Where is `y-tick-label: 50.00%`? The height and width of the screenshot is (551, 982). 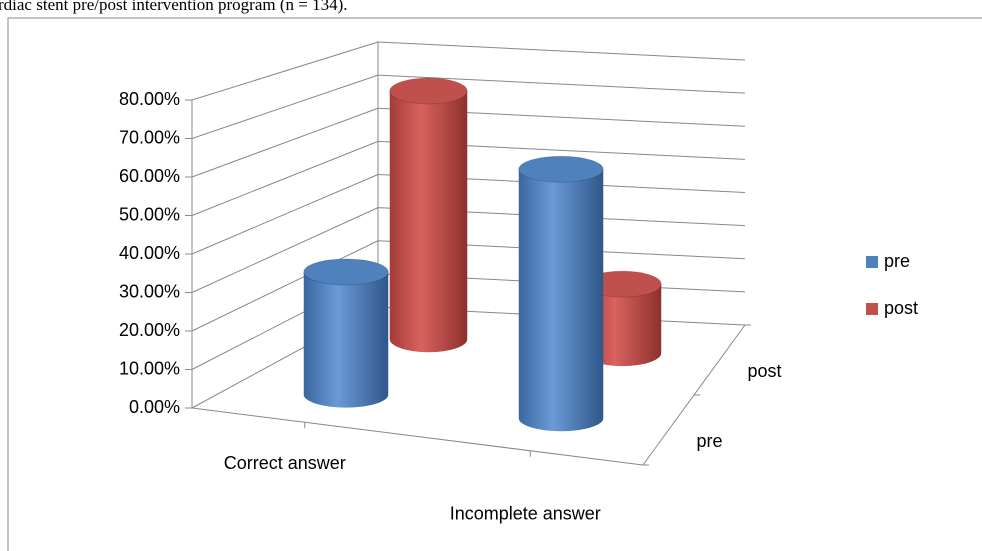 y-tick-label: 50.00% is located at coordinates (149, 214).